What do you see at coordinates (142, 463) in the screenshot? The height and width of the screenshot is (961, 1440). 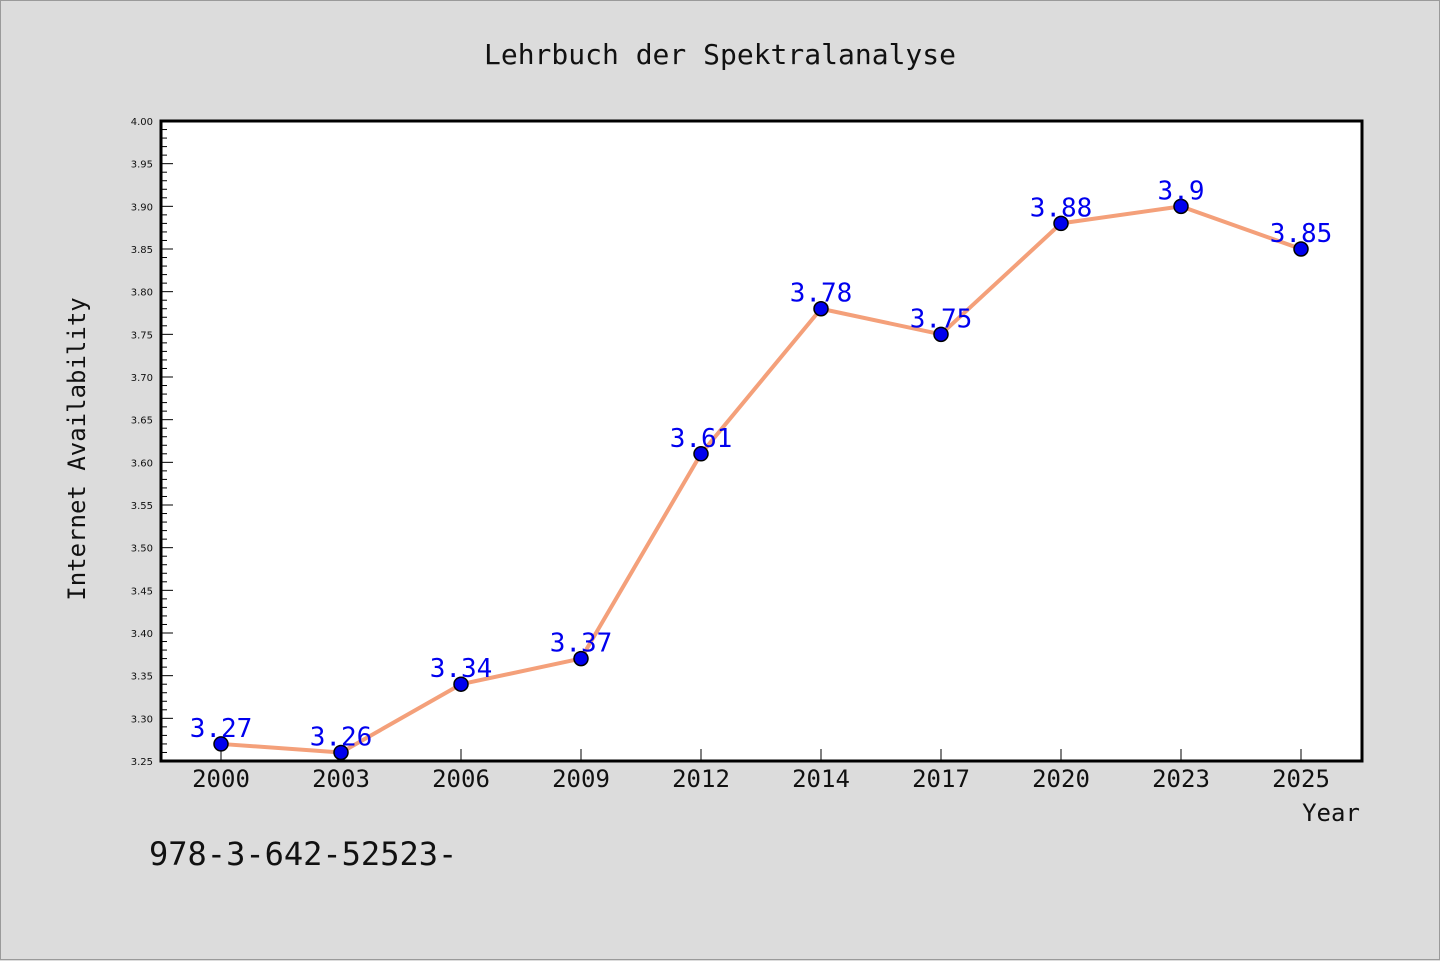 I see `y-tick-label: 3.60` at bounding box center [142, 463].